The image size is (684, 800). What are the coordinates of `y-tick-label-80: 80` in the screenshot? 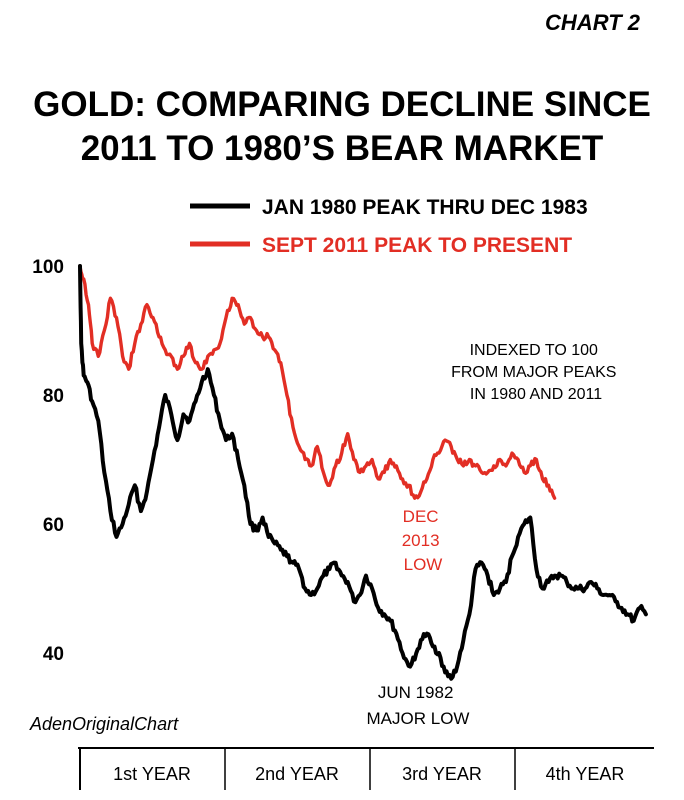 It's located at (53, 396).